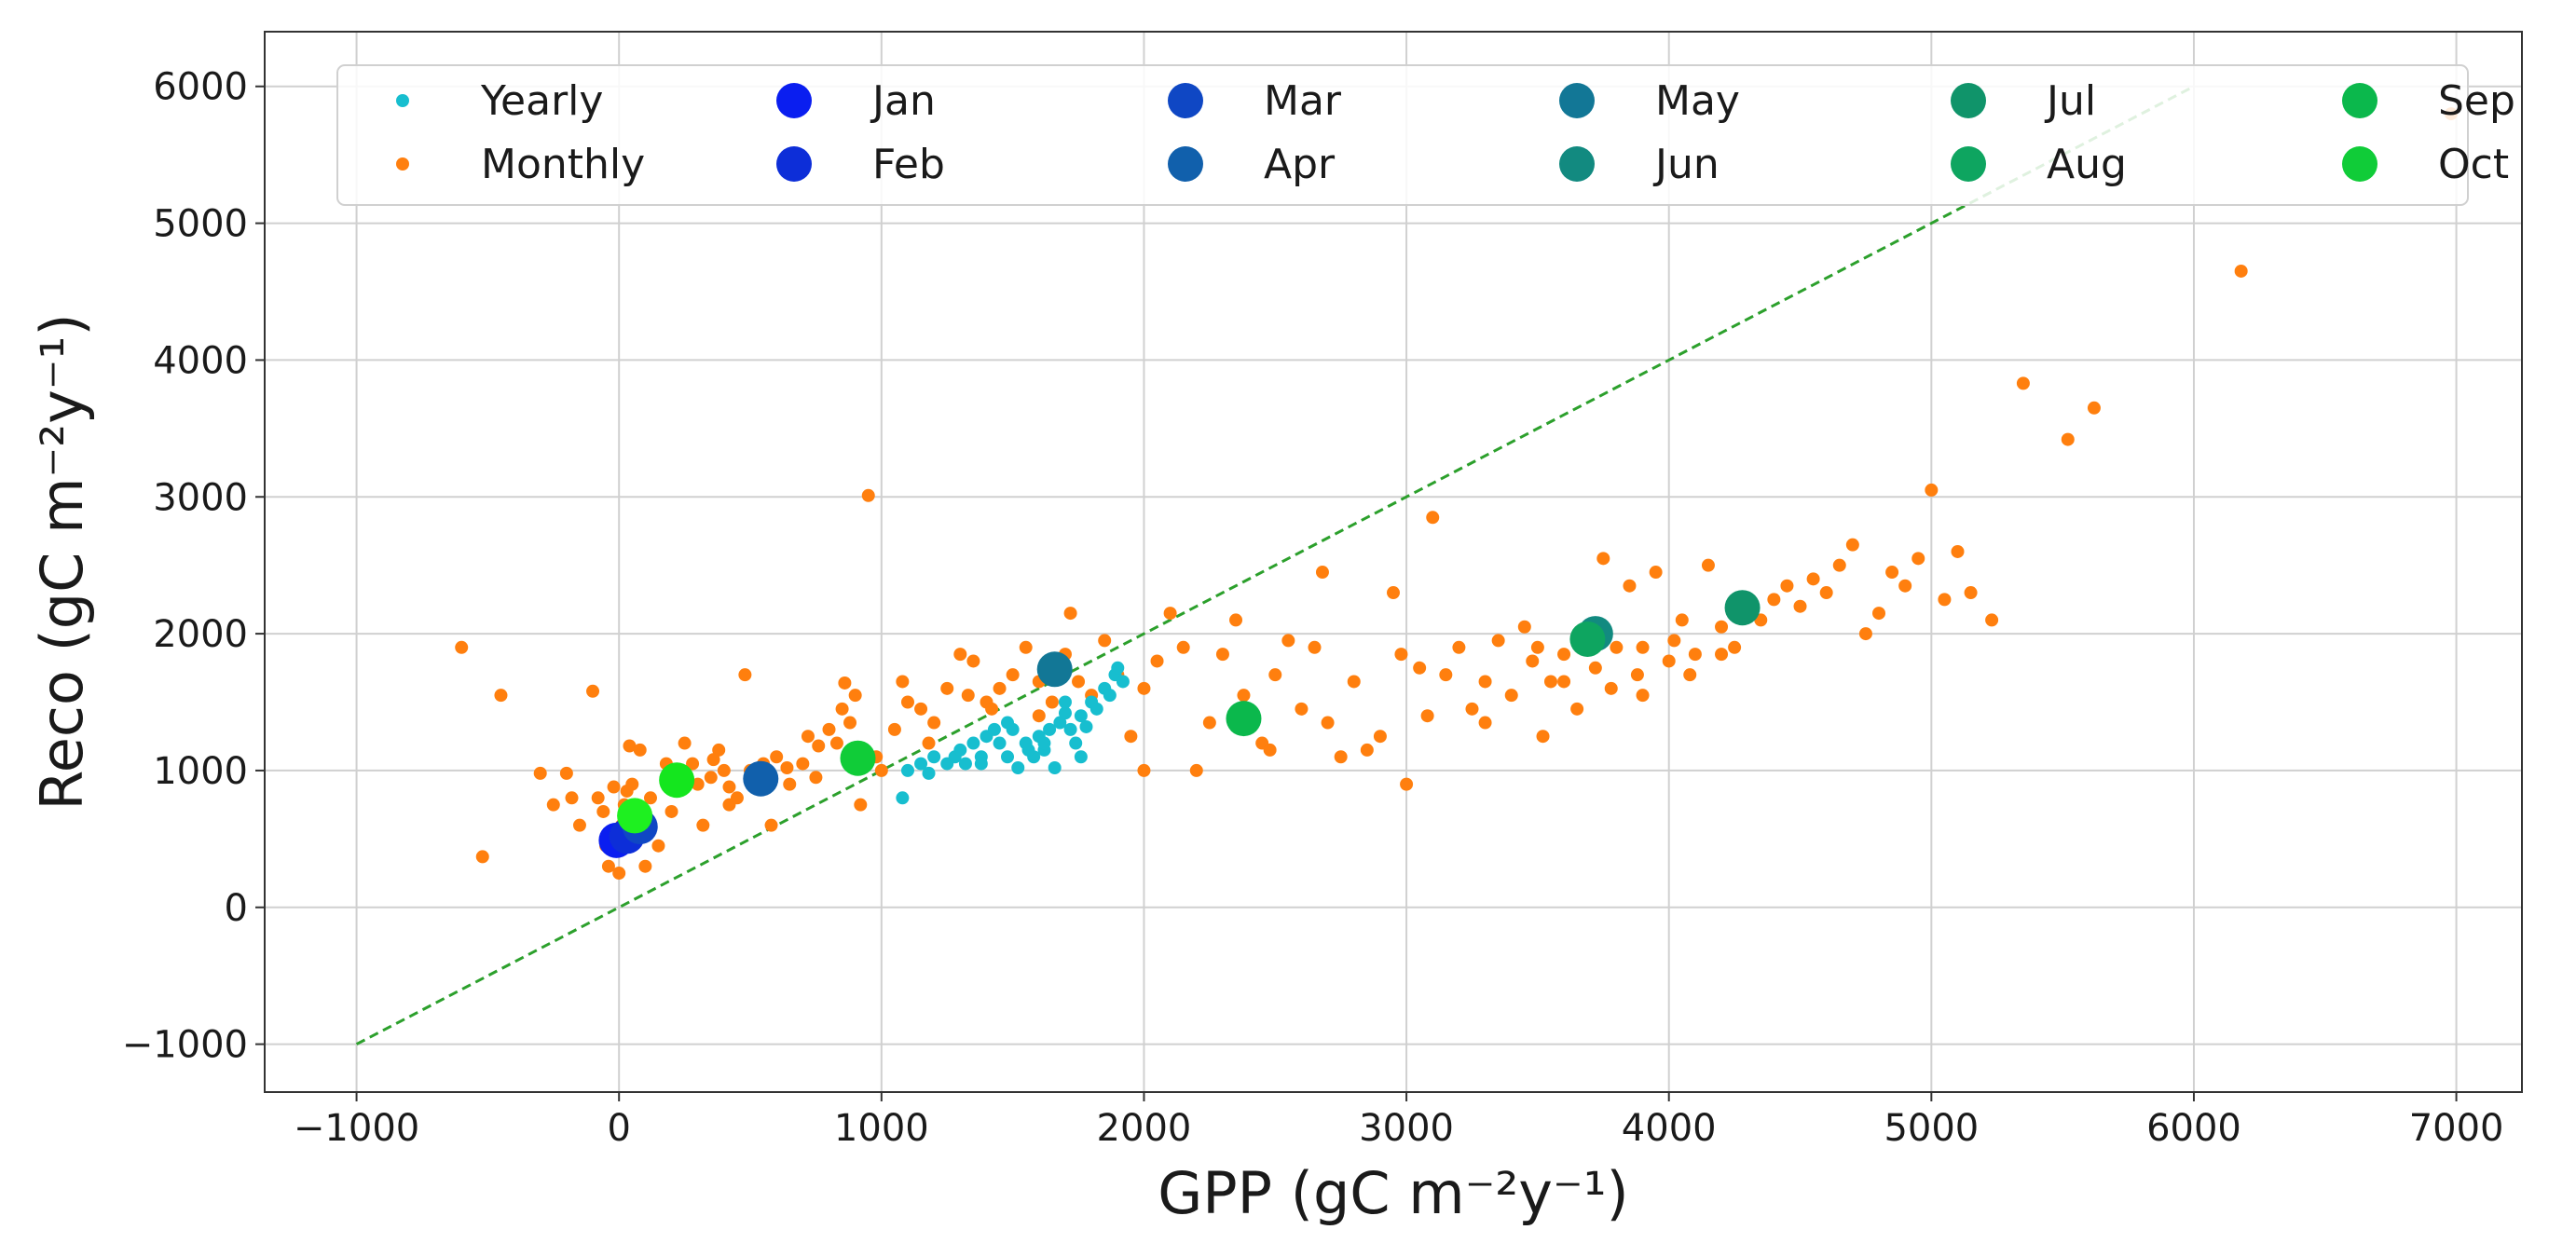 This screenshot has height=1257, width=2576. What do you see at coordinates (2456, 1128) in the screenshot?
I see `x-tick-label: 7000` at bounding box center [2456, 1128].